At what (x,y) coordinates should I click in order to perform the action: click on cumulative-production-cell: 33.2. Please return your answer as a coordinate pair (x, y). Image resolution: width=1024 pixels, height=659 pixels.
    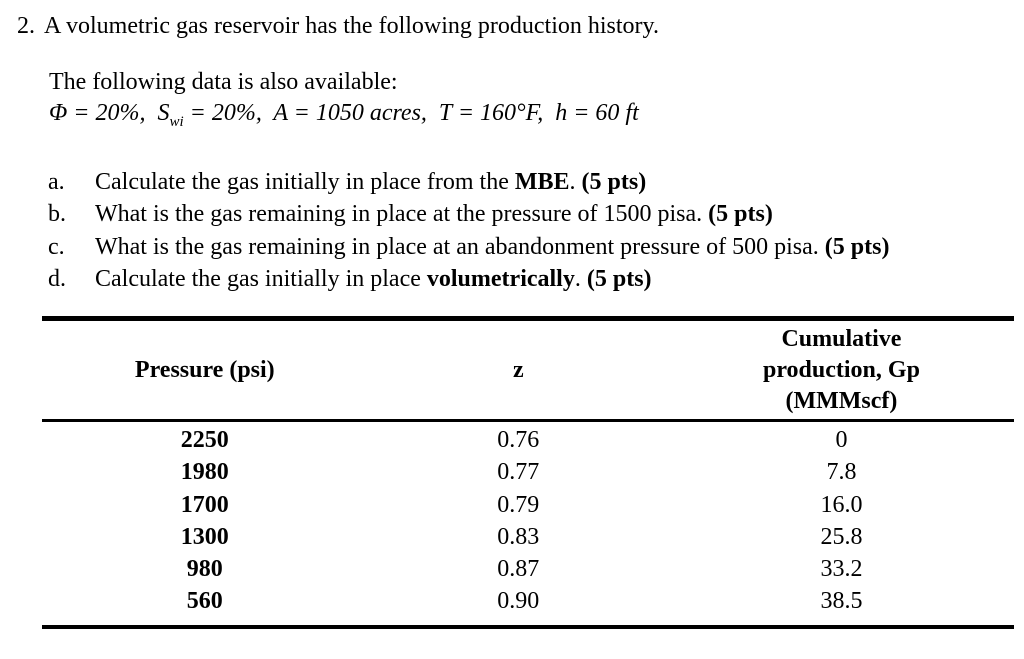
    Looking at the image, I should click on (841, 569).